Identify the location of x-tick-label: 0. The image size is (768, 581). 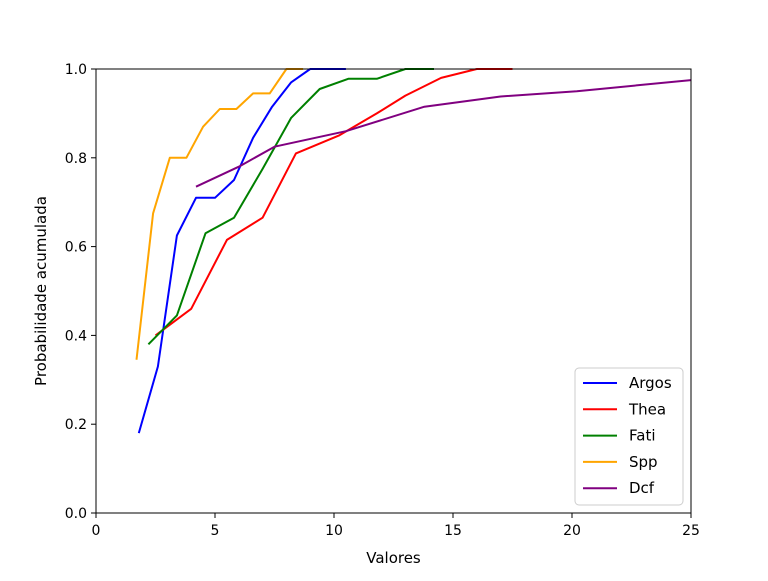
(96, 531).